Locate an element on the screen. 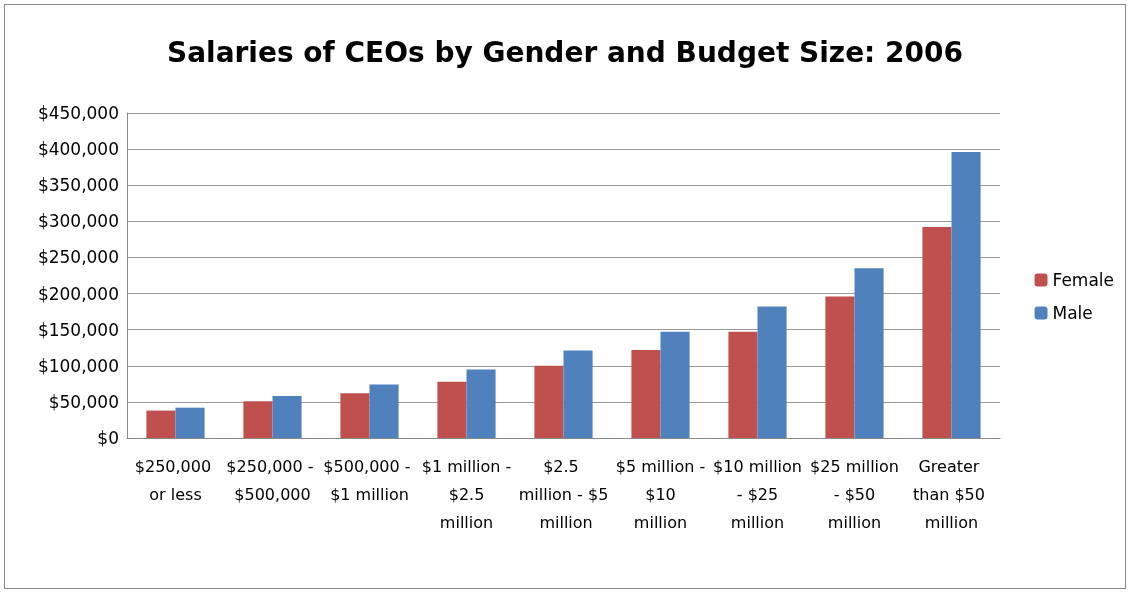 The height and width of the screenshot is (595, 1132). y-tick-label: $100,000 is located at coordinates (78, 365).